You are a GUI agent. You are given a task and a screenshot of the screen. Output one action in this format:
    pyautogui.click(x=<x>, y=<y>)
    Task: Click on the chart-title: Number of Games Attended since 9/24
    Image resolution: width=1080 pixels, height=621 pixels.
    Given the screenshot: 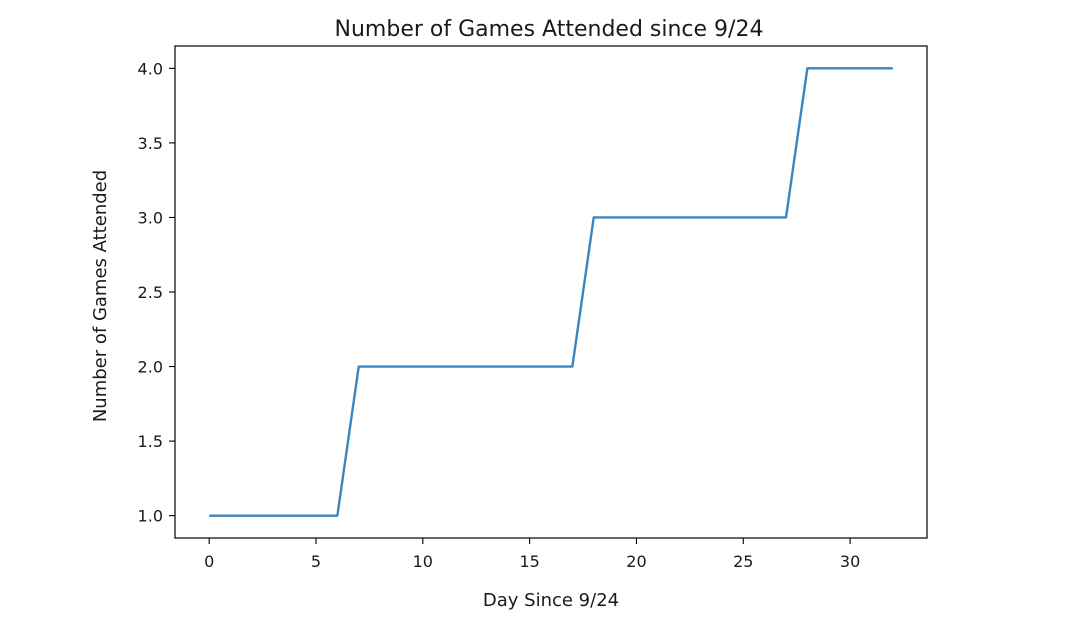 What is the action you would take?
    pyautogui.click(x=549, y=29)
    